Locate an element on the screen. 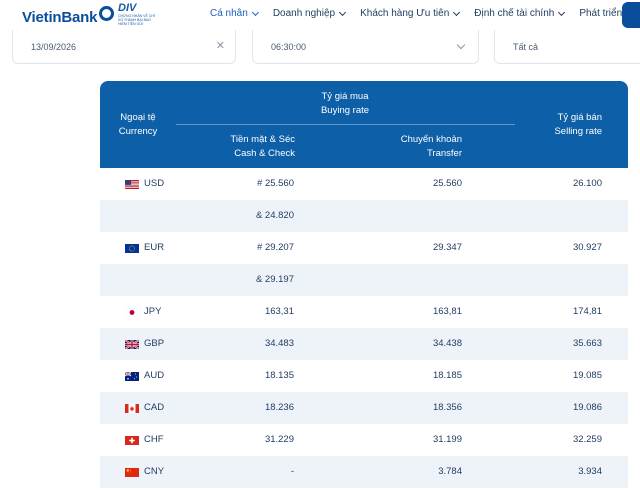 The height and width of the screenshot is (491, 640). header-divider is located at coordinates (345, 124).